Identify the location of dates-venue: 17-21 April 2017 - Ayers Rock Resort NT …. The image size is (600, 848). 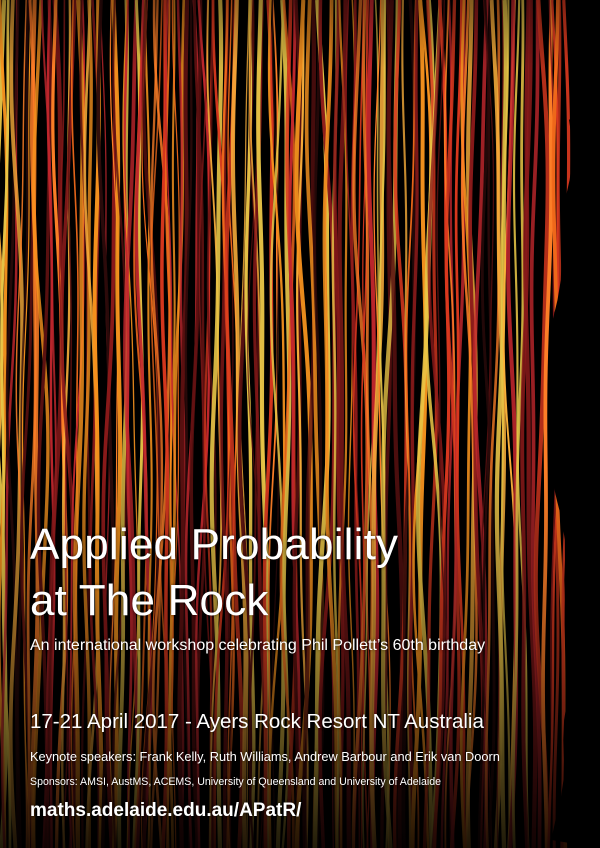
(257, 721).